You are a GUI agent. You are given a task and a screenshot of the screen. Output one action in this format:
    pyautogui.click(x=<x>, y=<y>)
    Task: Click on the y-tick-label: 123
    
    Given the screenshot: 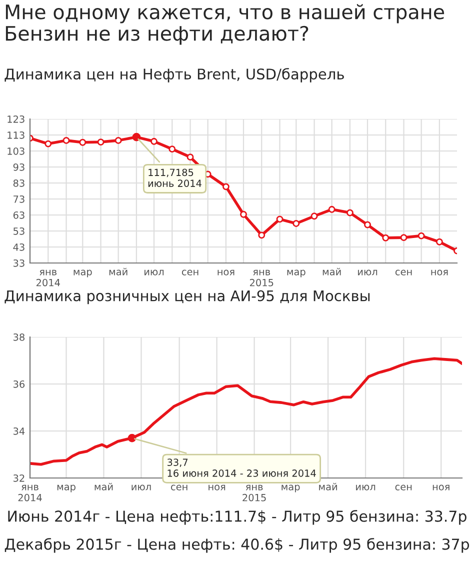 What is the action you would take?
    pyautogui.click(x=16, y=119)
    